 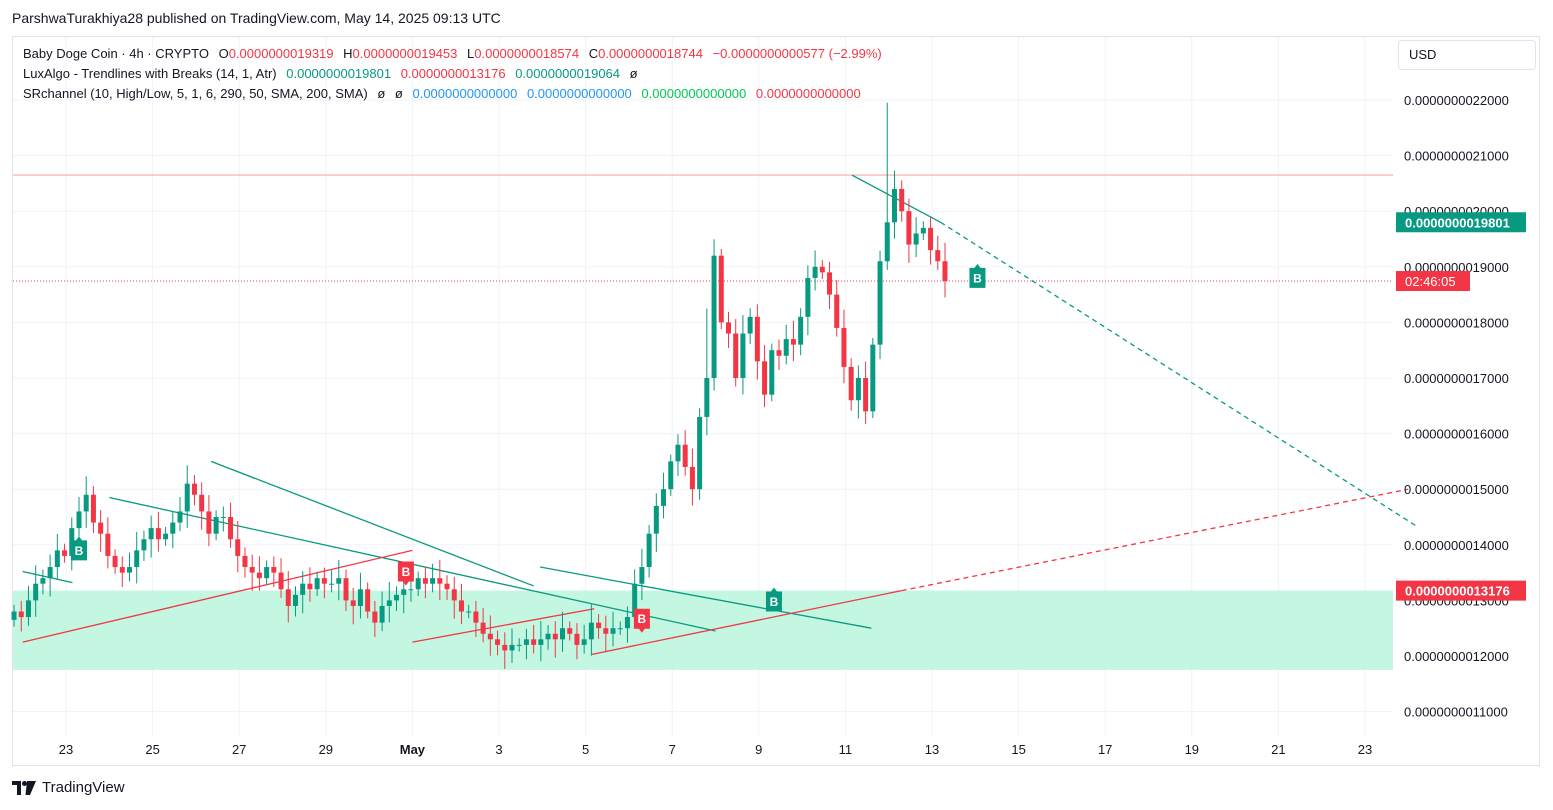 What do you see at coordinates (1467, 55) in the screenshot?
I see `currency-selector: USD` at bounding box center [1467, 55].